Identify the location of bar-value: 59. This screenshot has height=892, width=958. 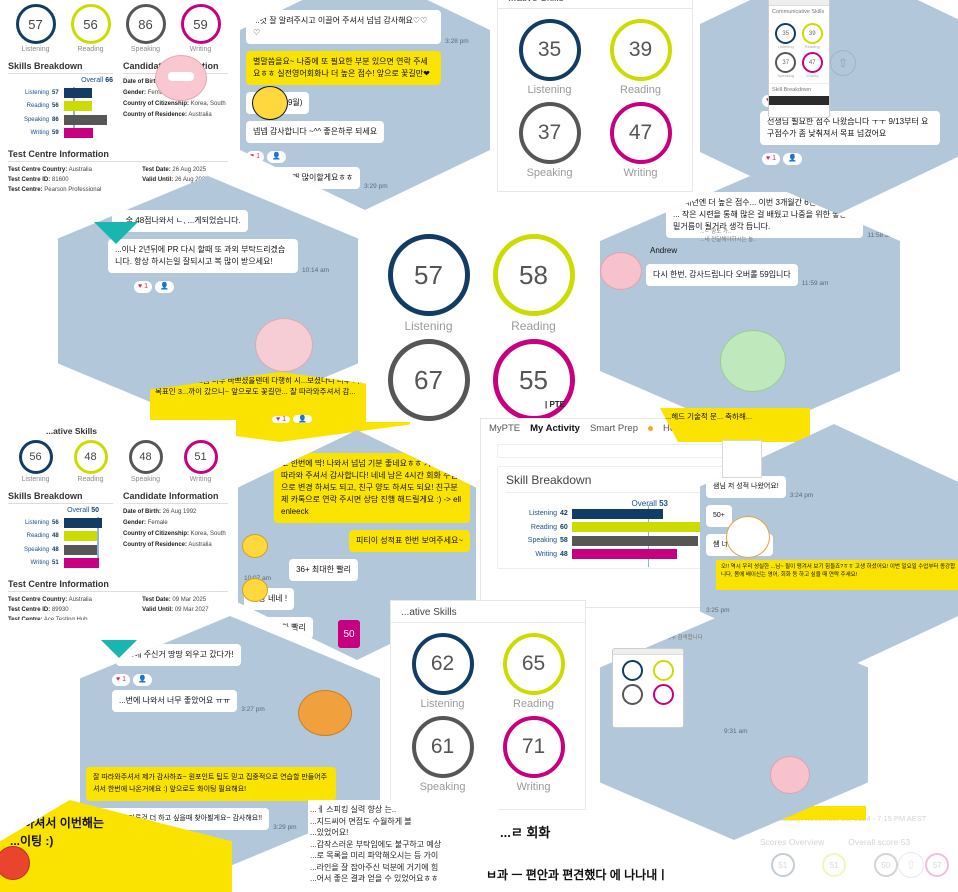
(55, 133).